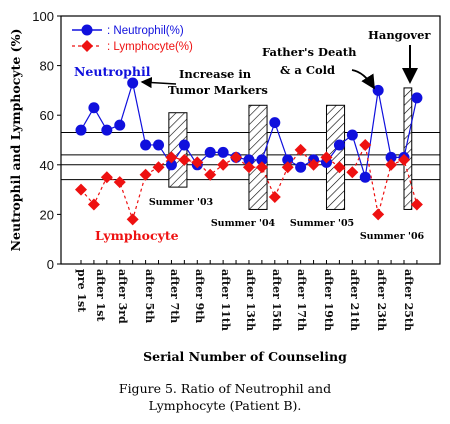  Describe the element at coordinates (225, 405) in the screenshot. I see `caption-line-2: Lymphocyte (Patient B).` at that location.